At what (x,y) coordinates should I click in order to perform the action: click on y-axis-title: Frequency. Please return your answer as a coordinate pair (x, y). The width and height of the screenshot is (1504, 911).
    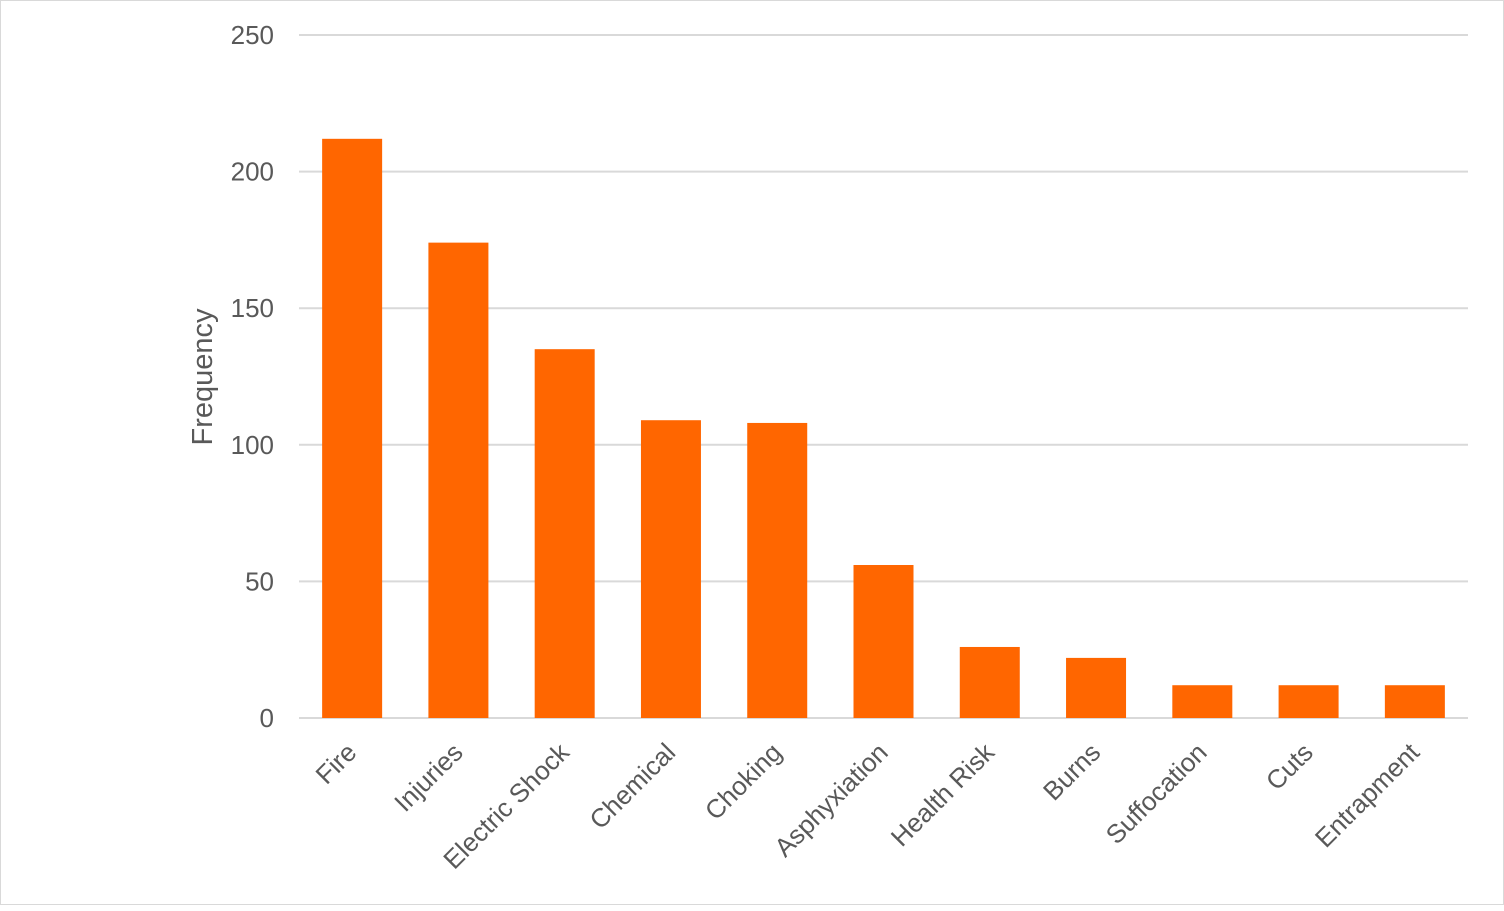
    Looking at the image, I should click on (203, 377).